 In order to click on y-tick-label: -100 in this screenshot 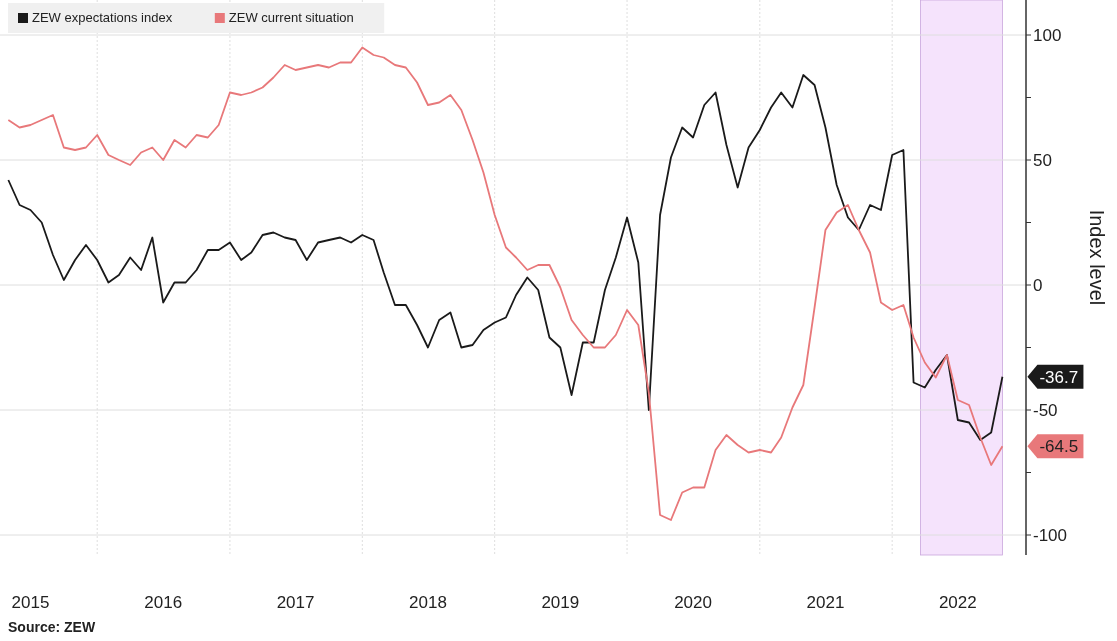, I will do `click(1050, 535)`.